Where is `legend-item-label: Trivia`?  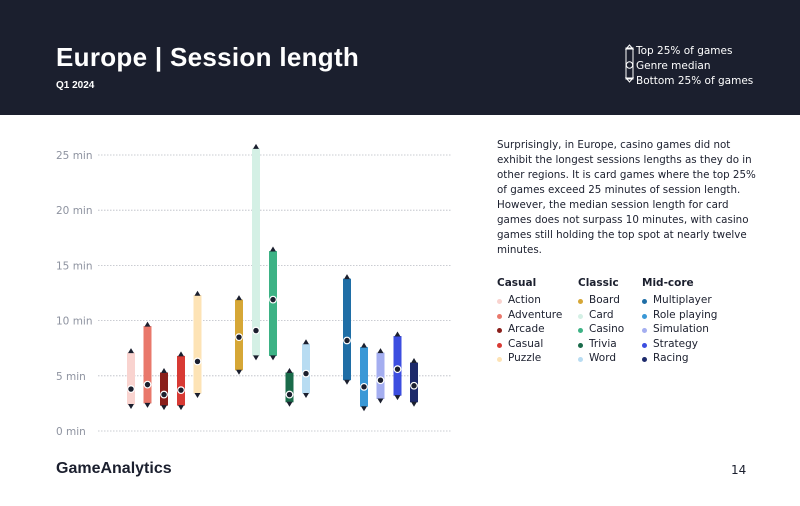
legend-item-label: Trivia is located at coordinates (603, 343).